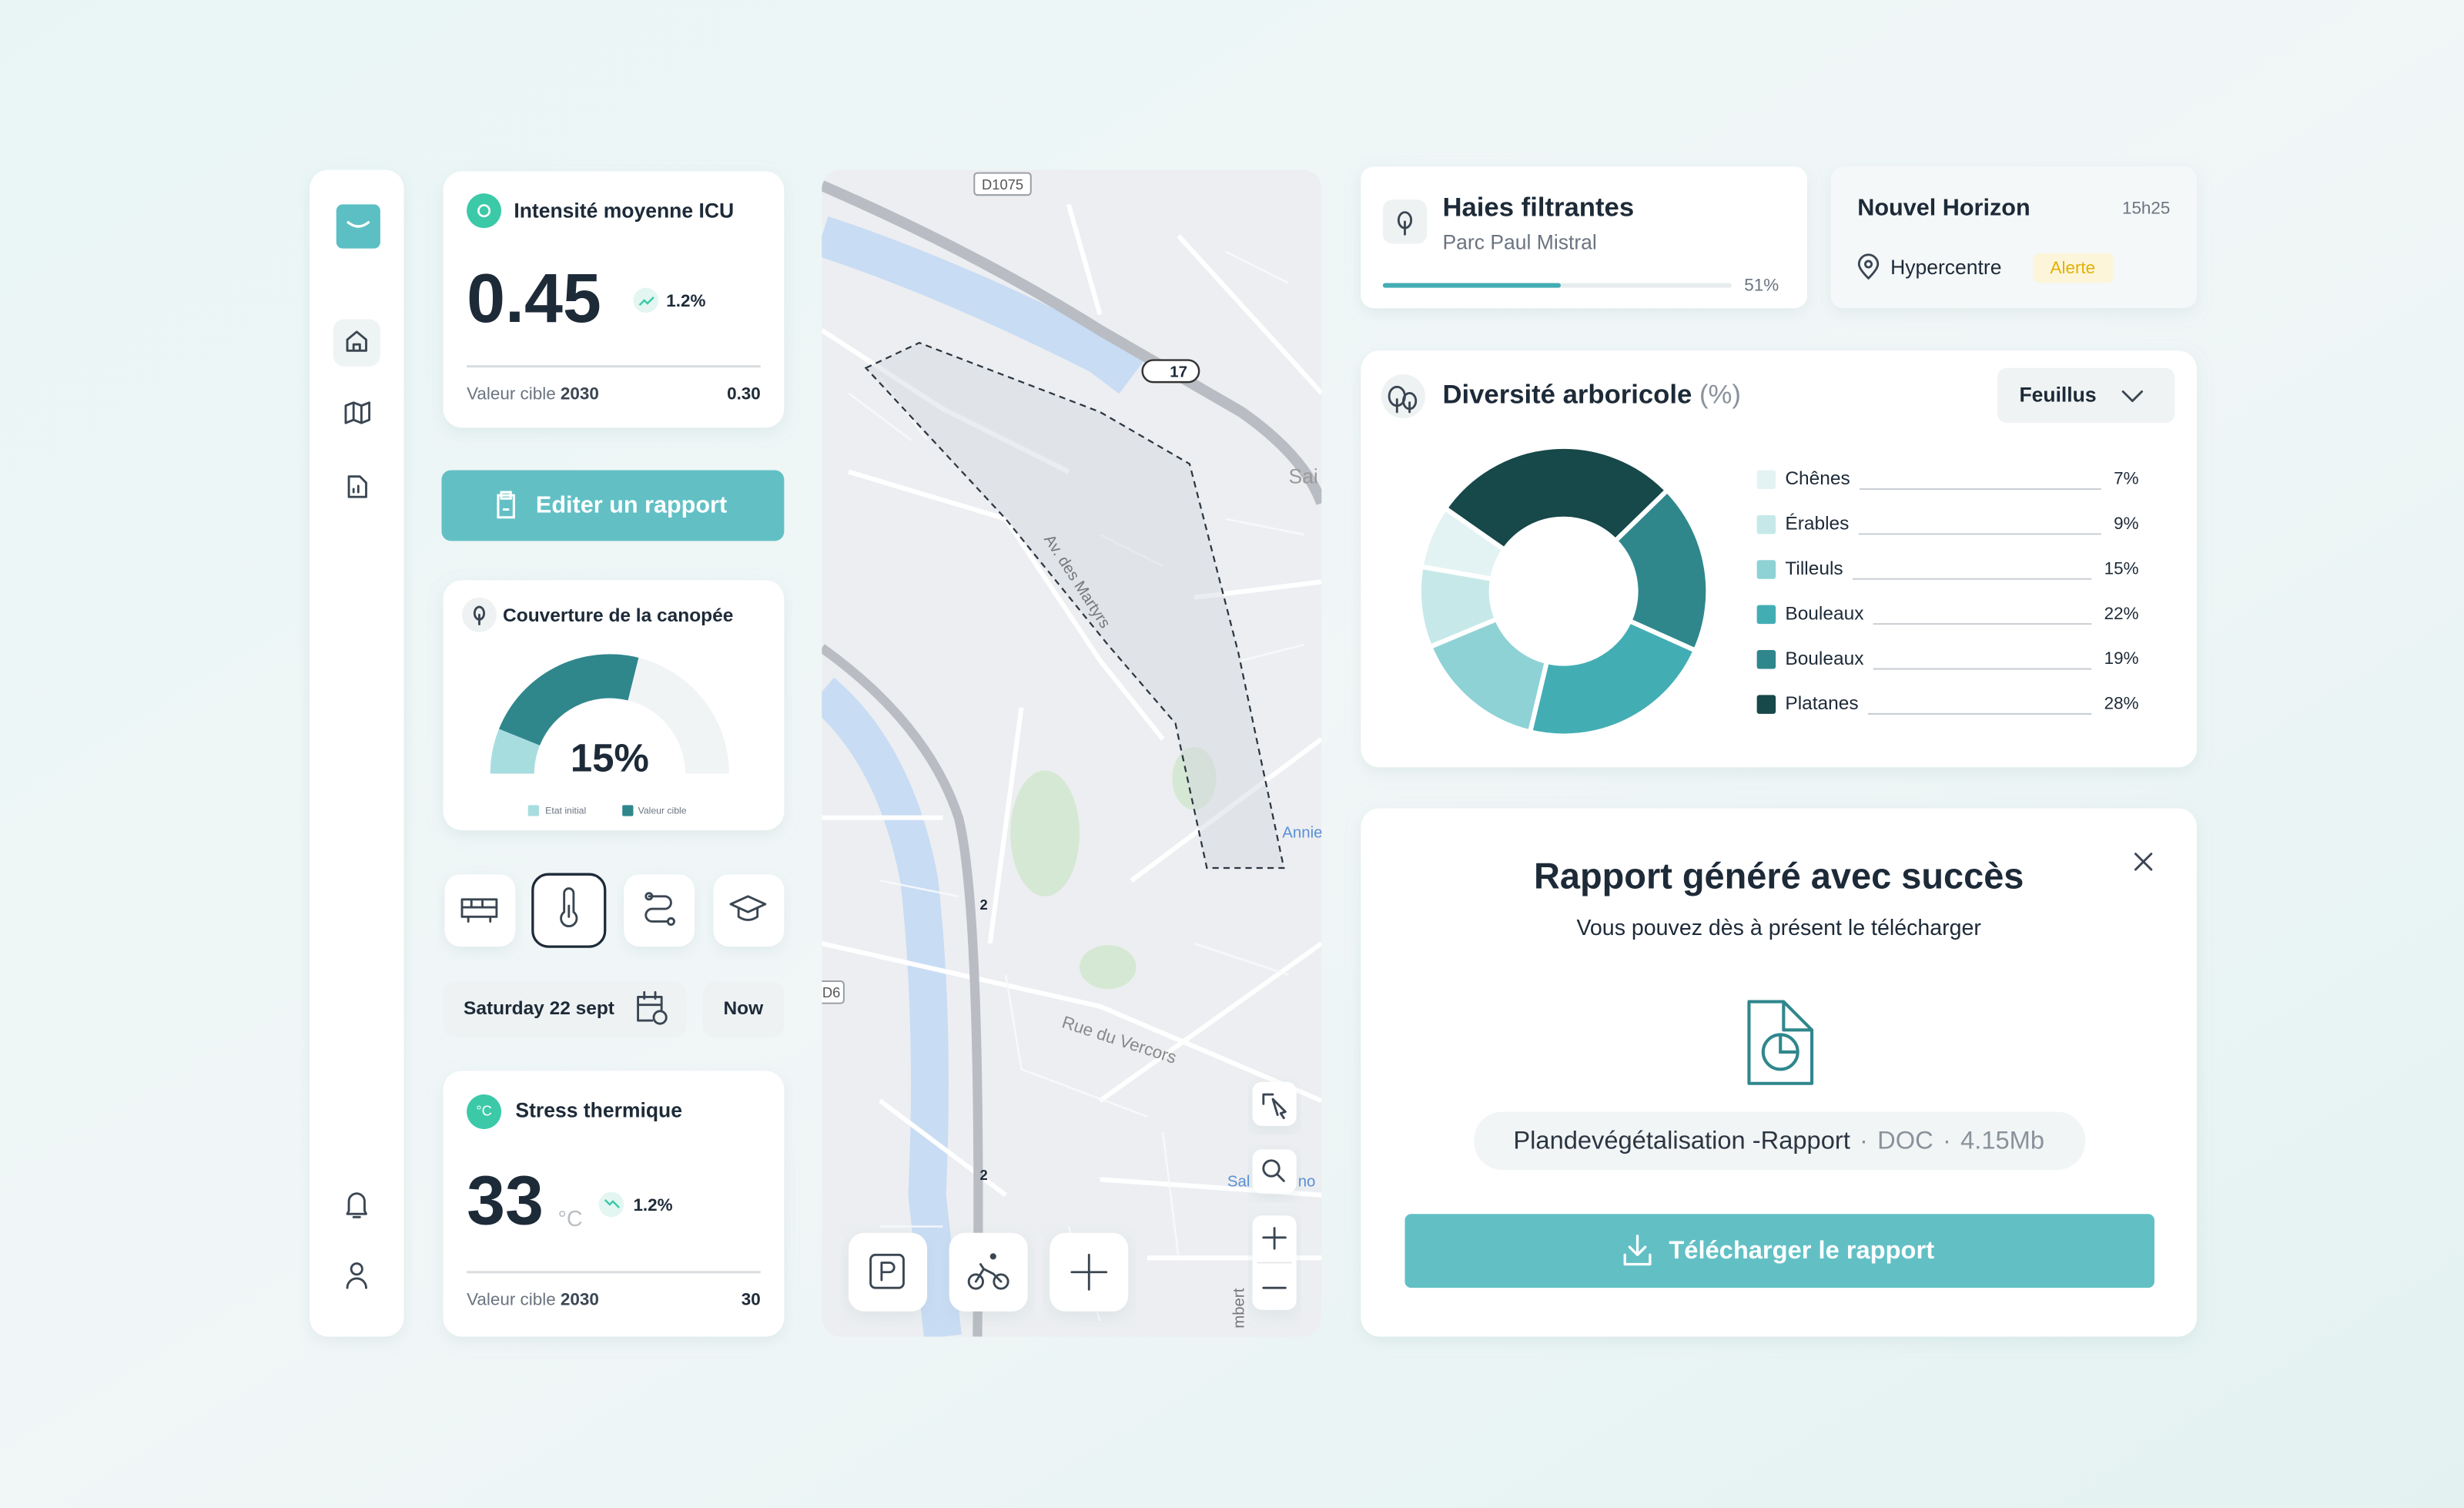  I want to click on now-button: Now, so click(743, 1009).